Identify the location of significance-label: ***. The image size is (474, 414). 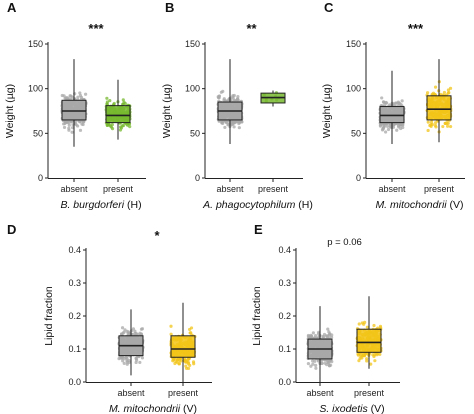
(96, 28).